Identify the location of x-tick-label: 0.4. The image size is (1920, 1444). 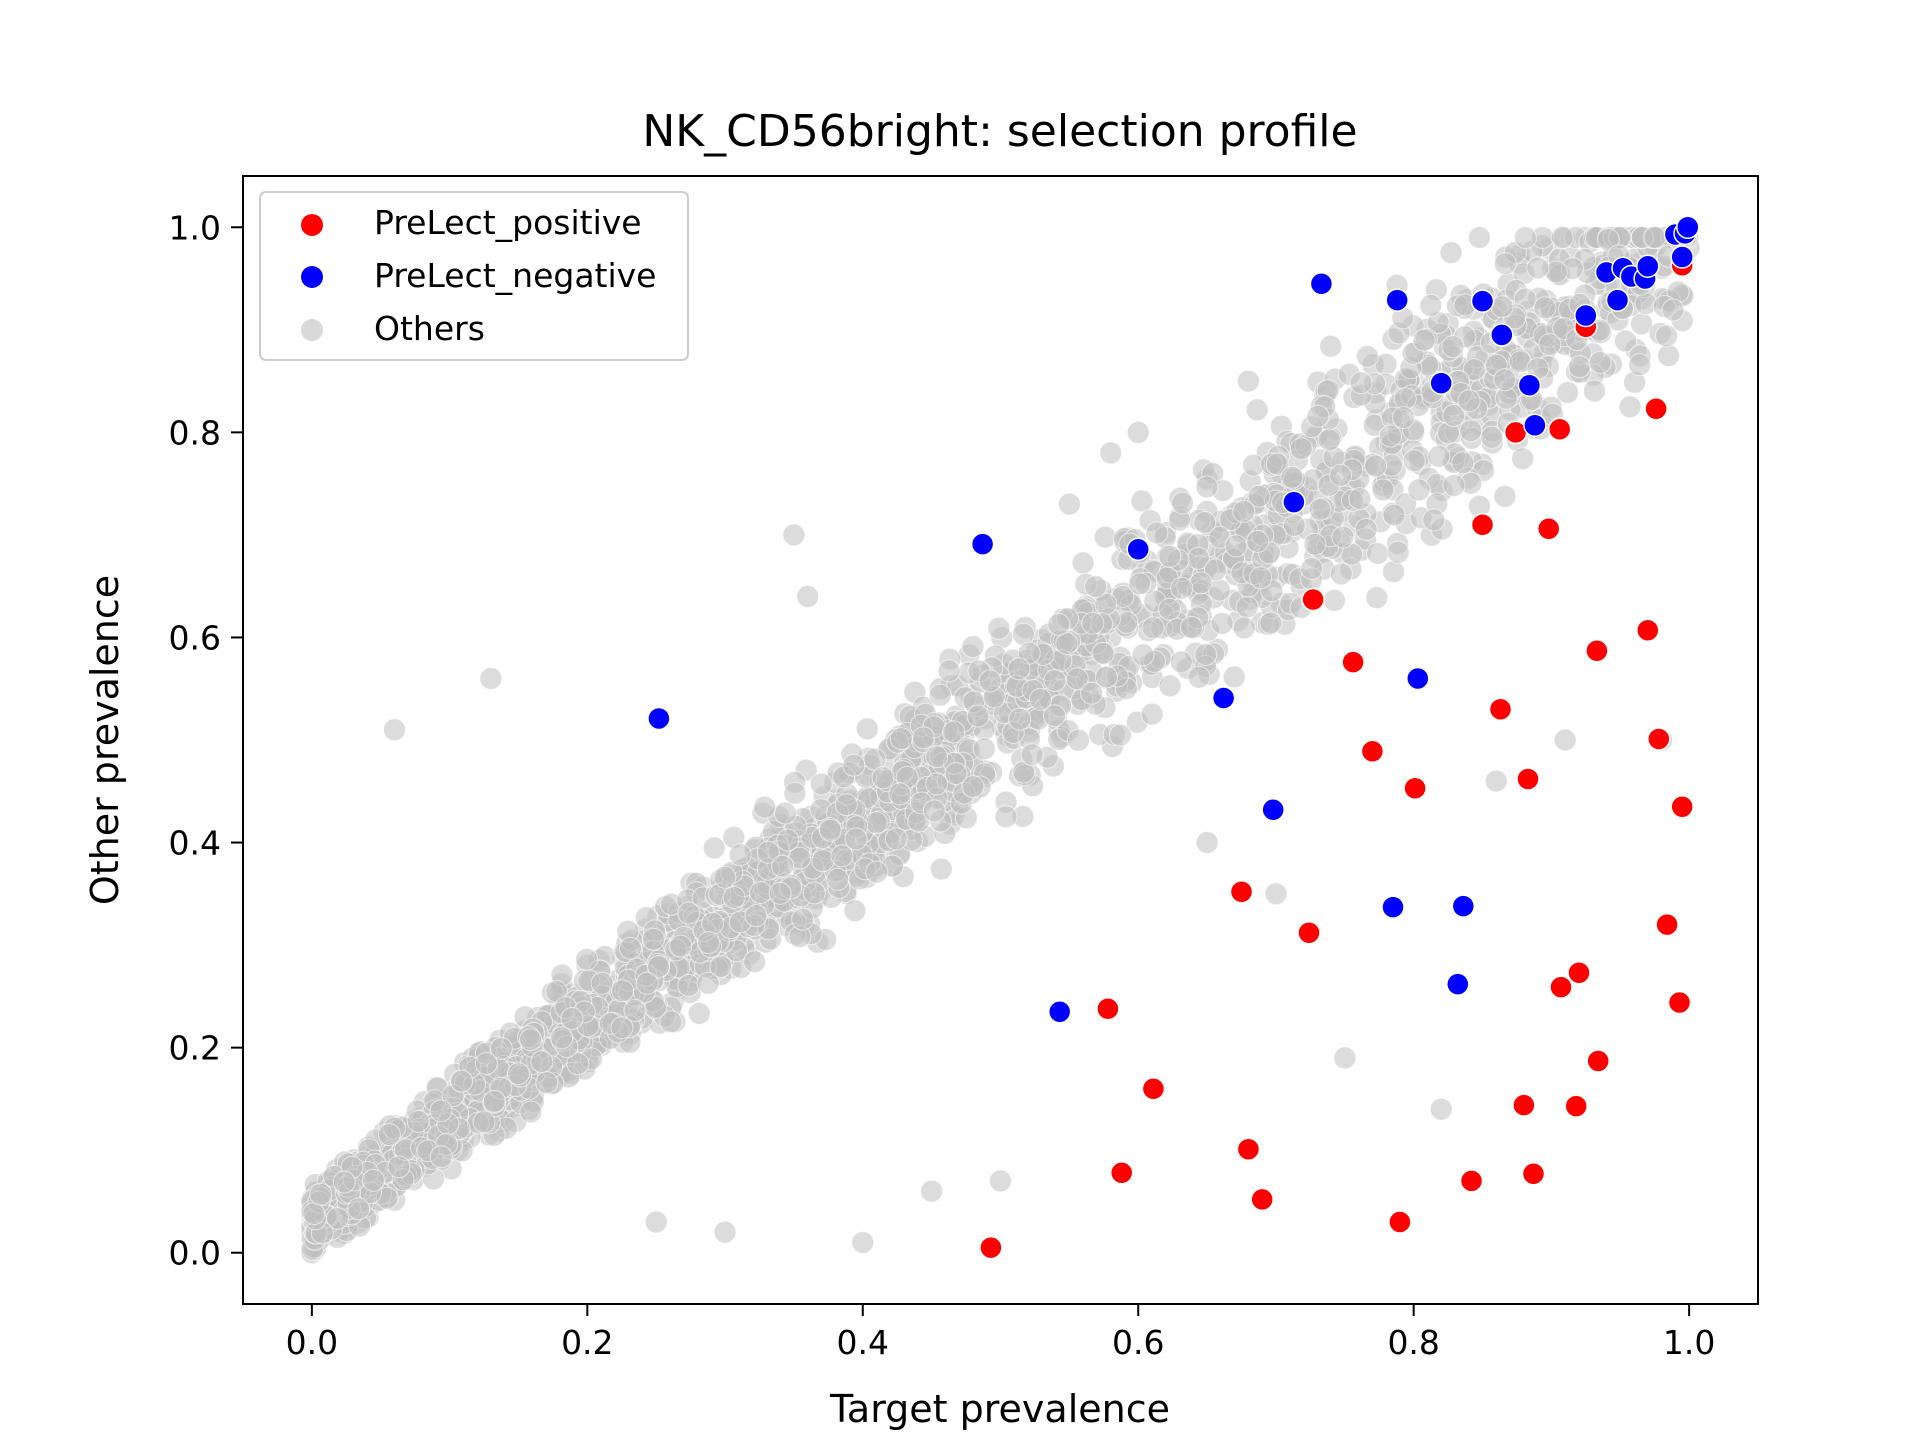
(863, 1342).